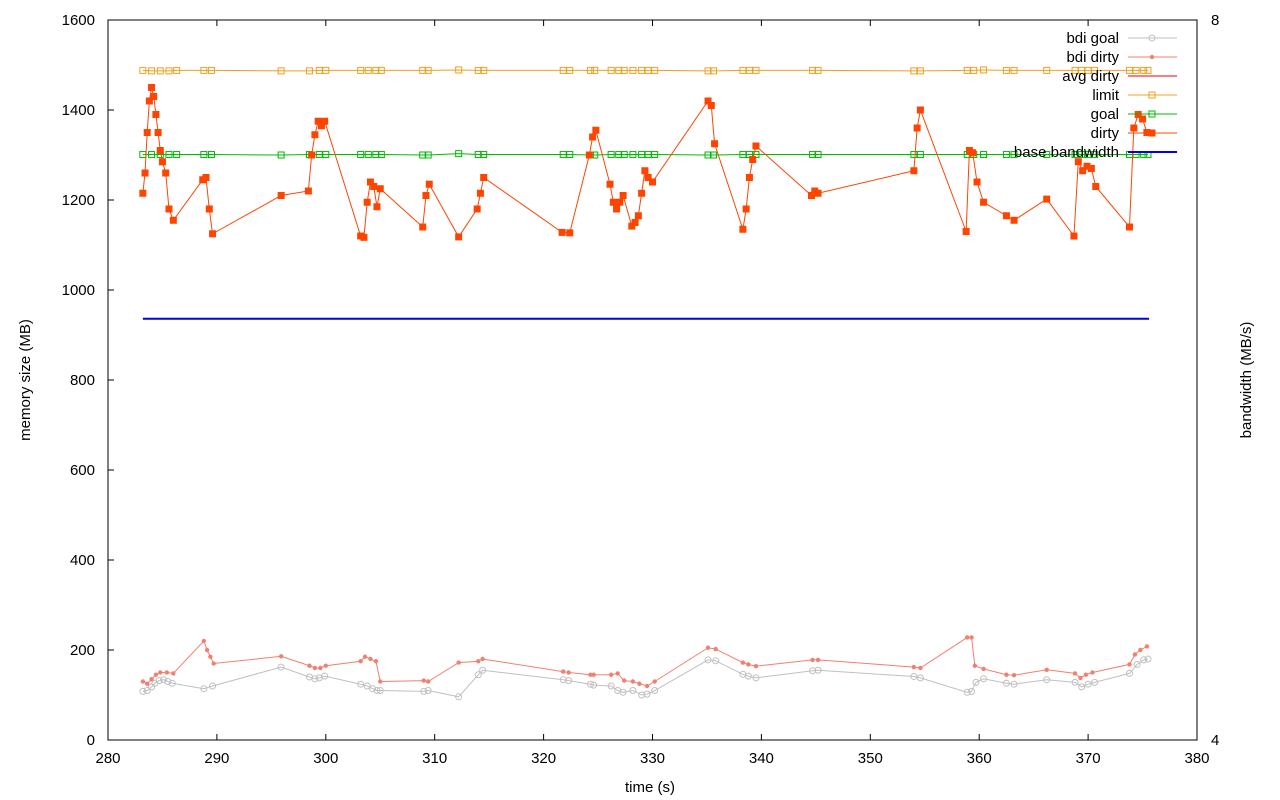 The height and width of the screenshot is (800, 1280). What do you see at coordinates (78, 200) in the screenshot?
I see `y-tick-label: 1200` at bounding box center [78, 200].